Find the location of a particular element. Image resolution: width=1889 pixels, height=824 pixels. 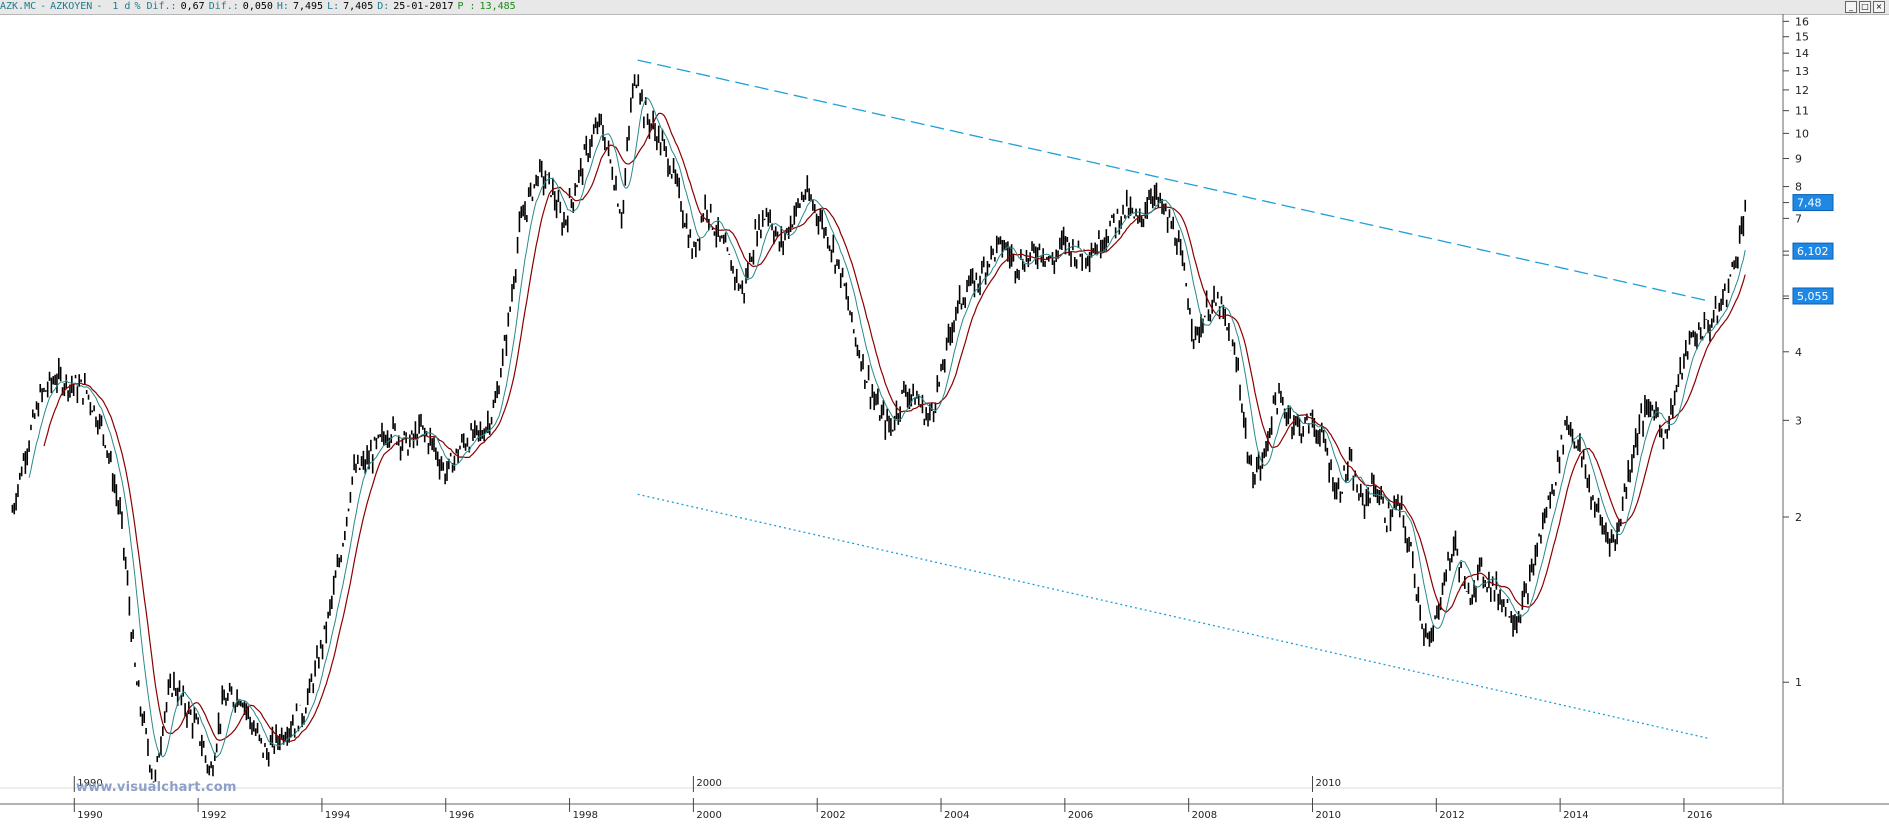

dif-label: Dif.: is located at coordinates (223, 6).